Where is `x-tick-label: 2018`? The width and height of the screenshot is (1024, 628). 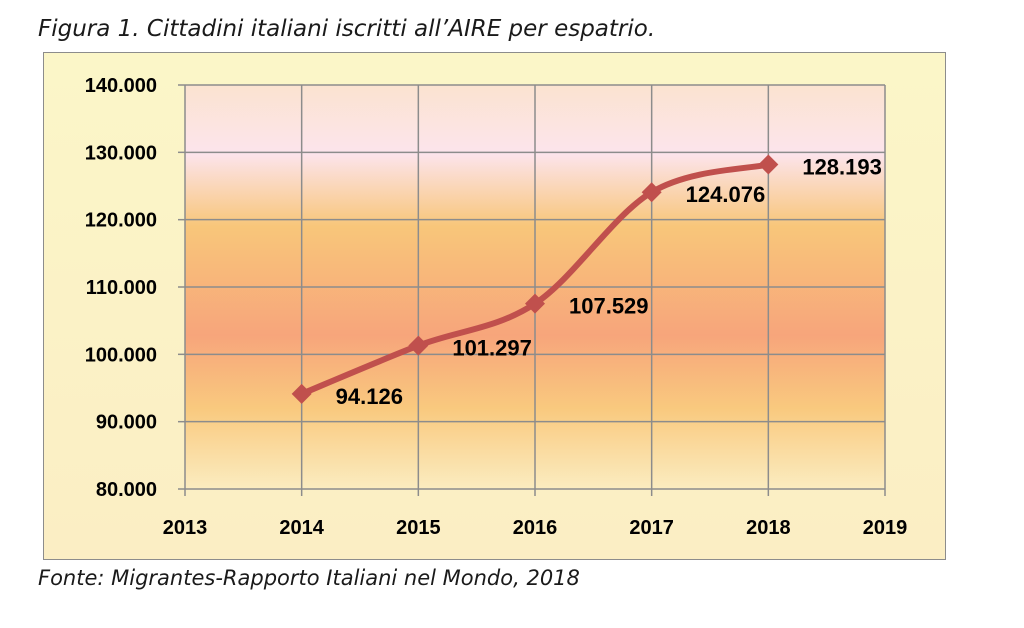 x-tick-label: 2018 is located at coordinates (768, 528).